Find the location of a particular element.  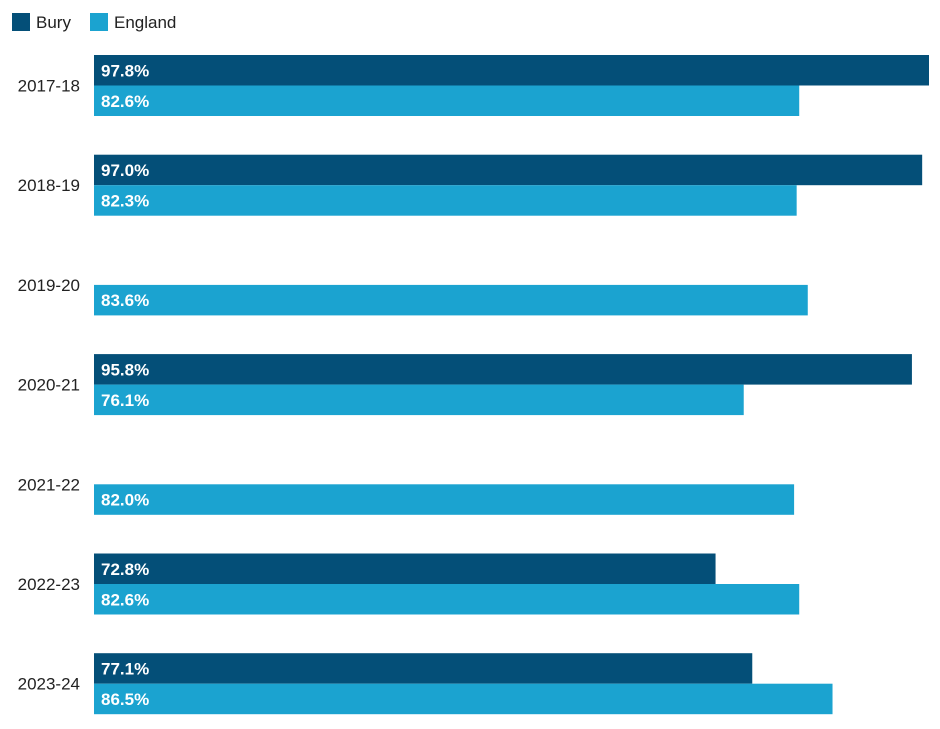

legend-swatch-england is located at coordinates (99, 22).